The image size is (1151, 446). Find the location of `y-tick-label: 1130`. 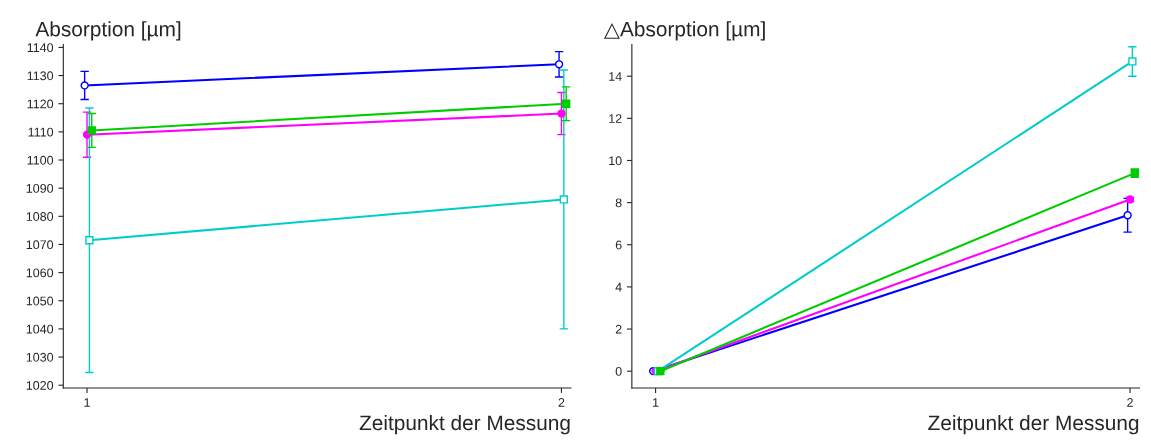

y-tick-label: 1130 is located at coordinates (40, 76).